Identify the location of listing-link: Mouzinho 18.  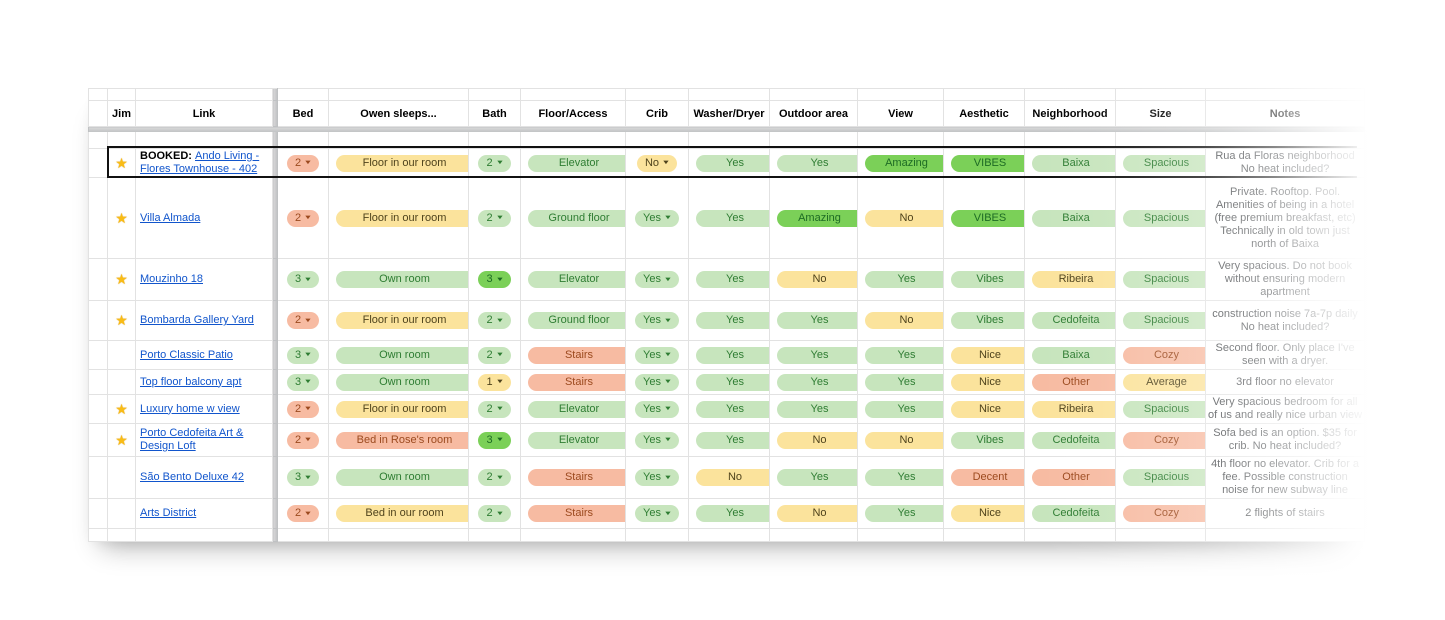
(171, 279).